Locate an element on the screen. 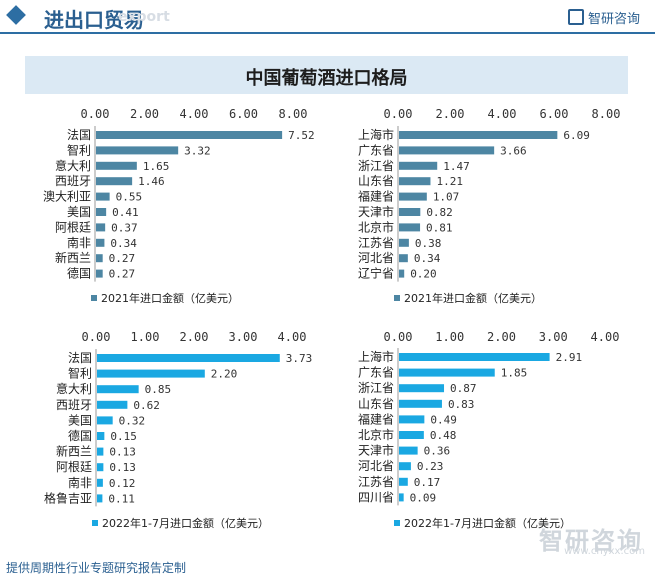 Image resolution: width=655 pixels, height=578 pixels. data-label: 0.81 is located at coordinates (439, 227).